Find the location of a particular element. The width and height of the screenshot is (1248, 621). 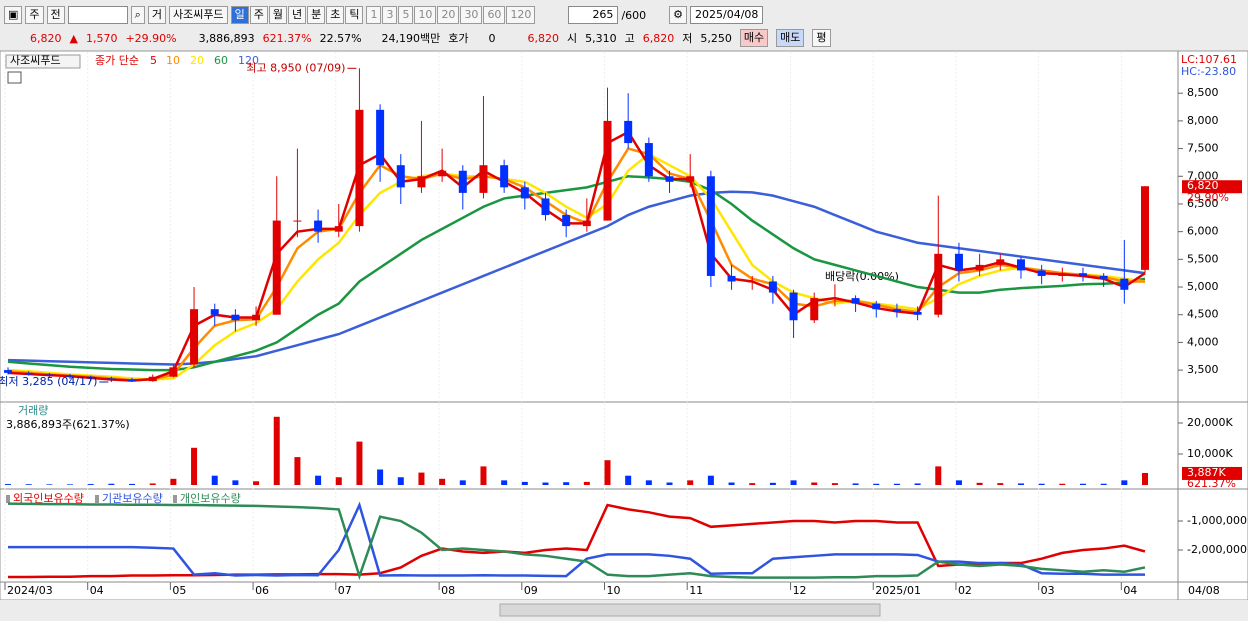

date-input: 2025/04/08 is located at coordinates (727, 15).